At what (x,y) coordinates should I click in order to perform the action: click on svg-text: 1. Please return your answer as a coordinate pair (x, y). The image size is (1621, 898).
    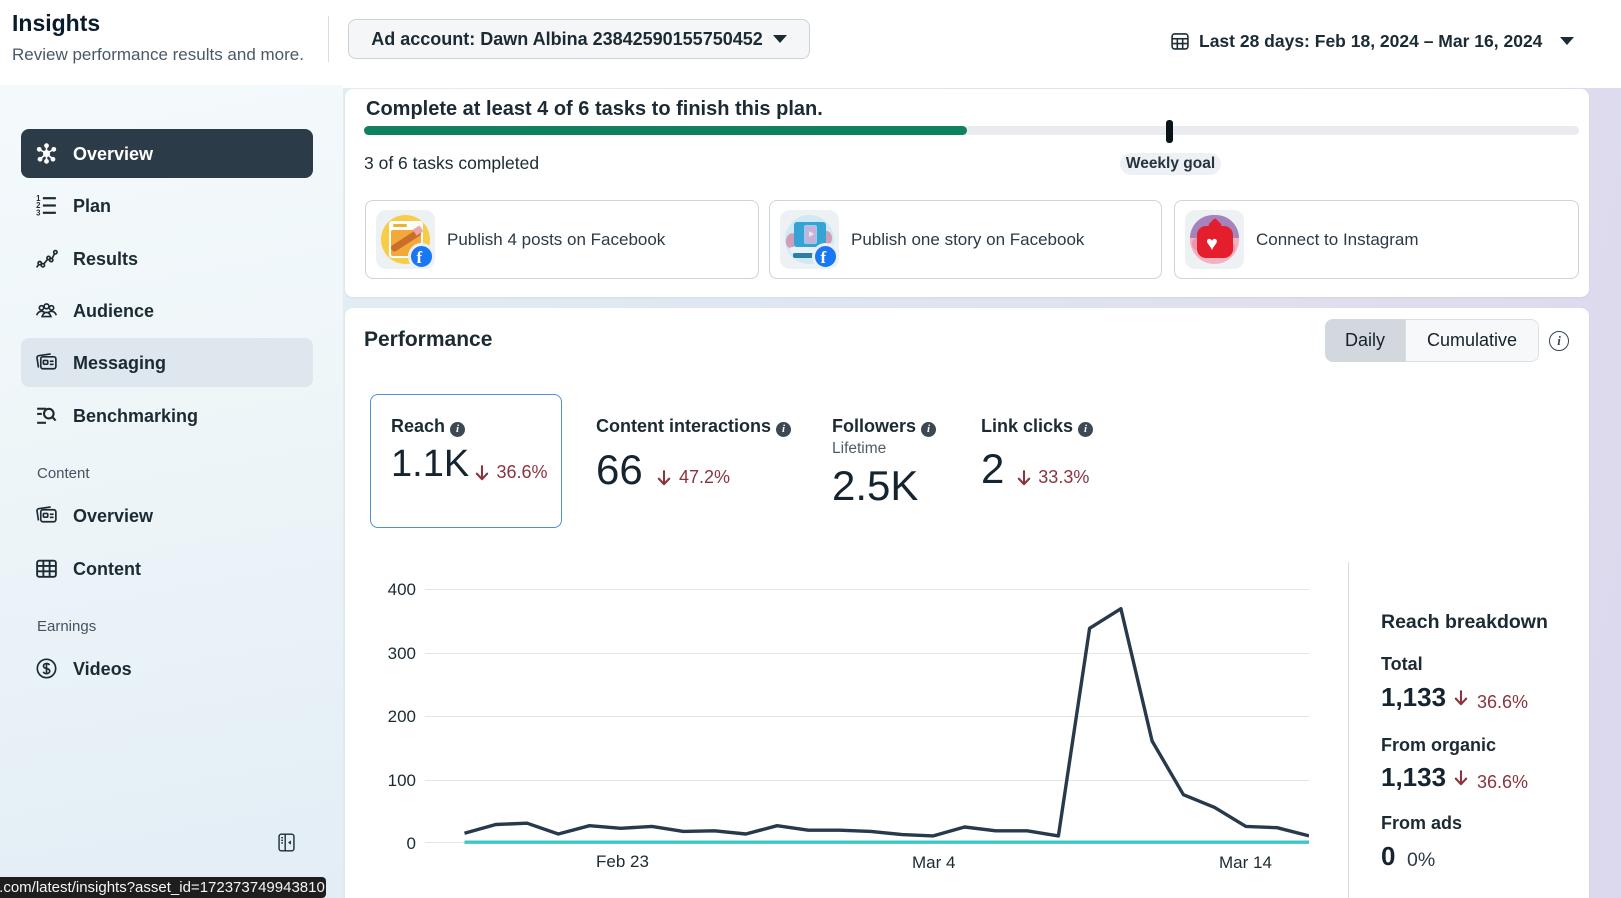
    Looking at the image, I should click on (38, 198).